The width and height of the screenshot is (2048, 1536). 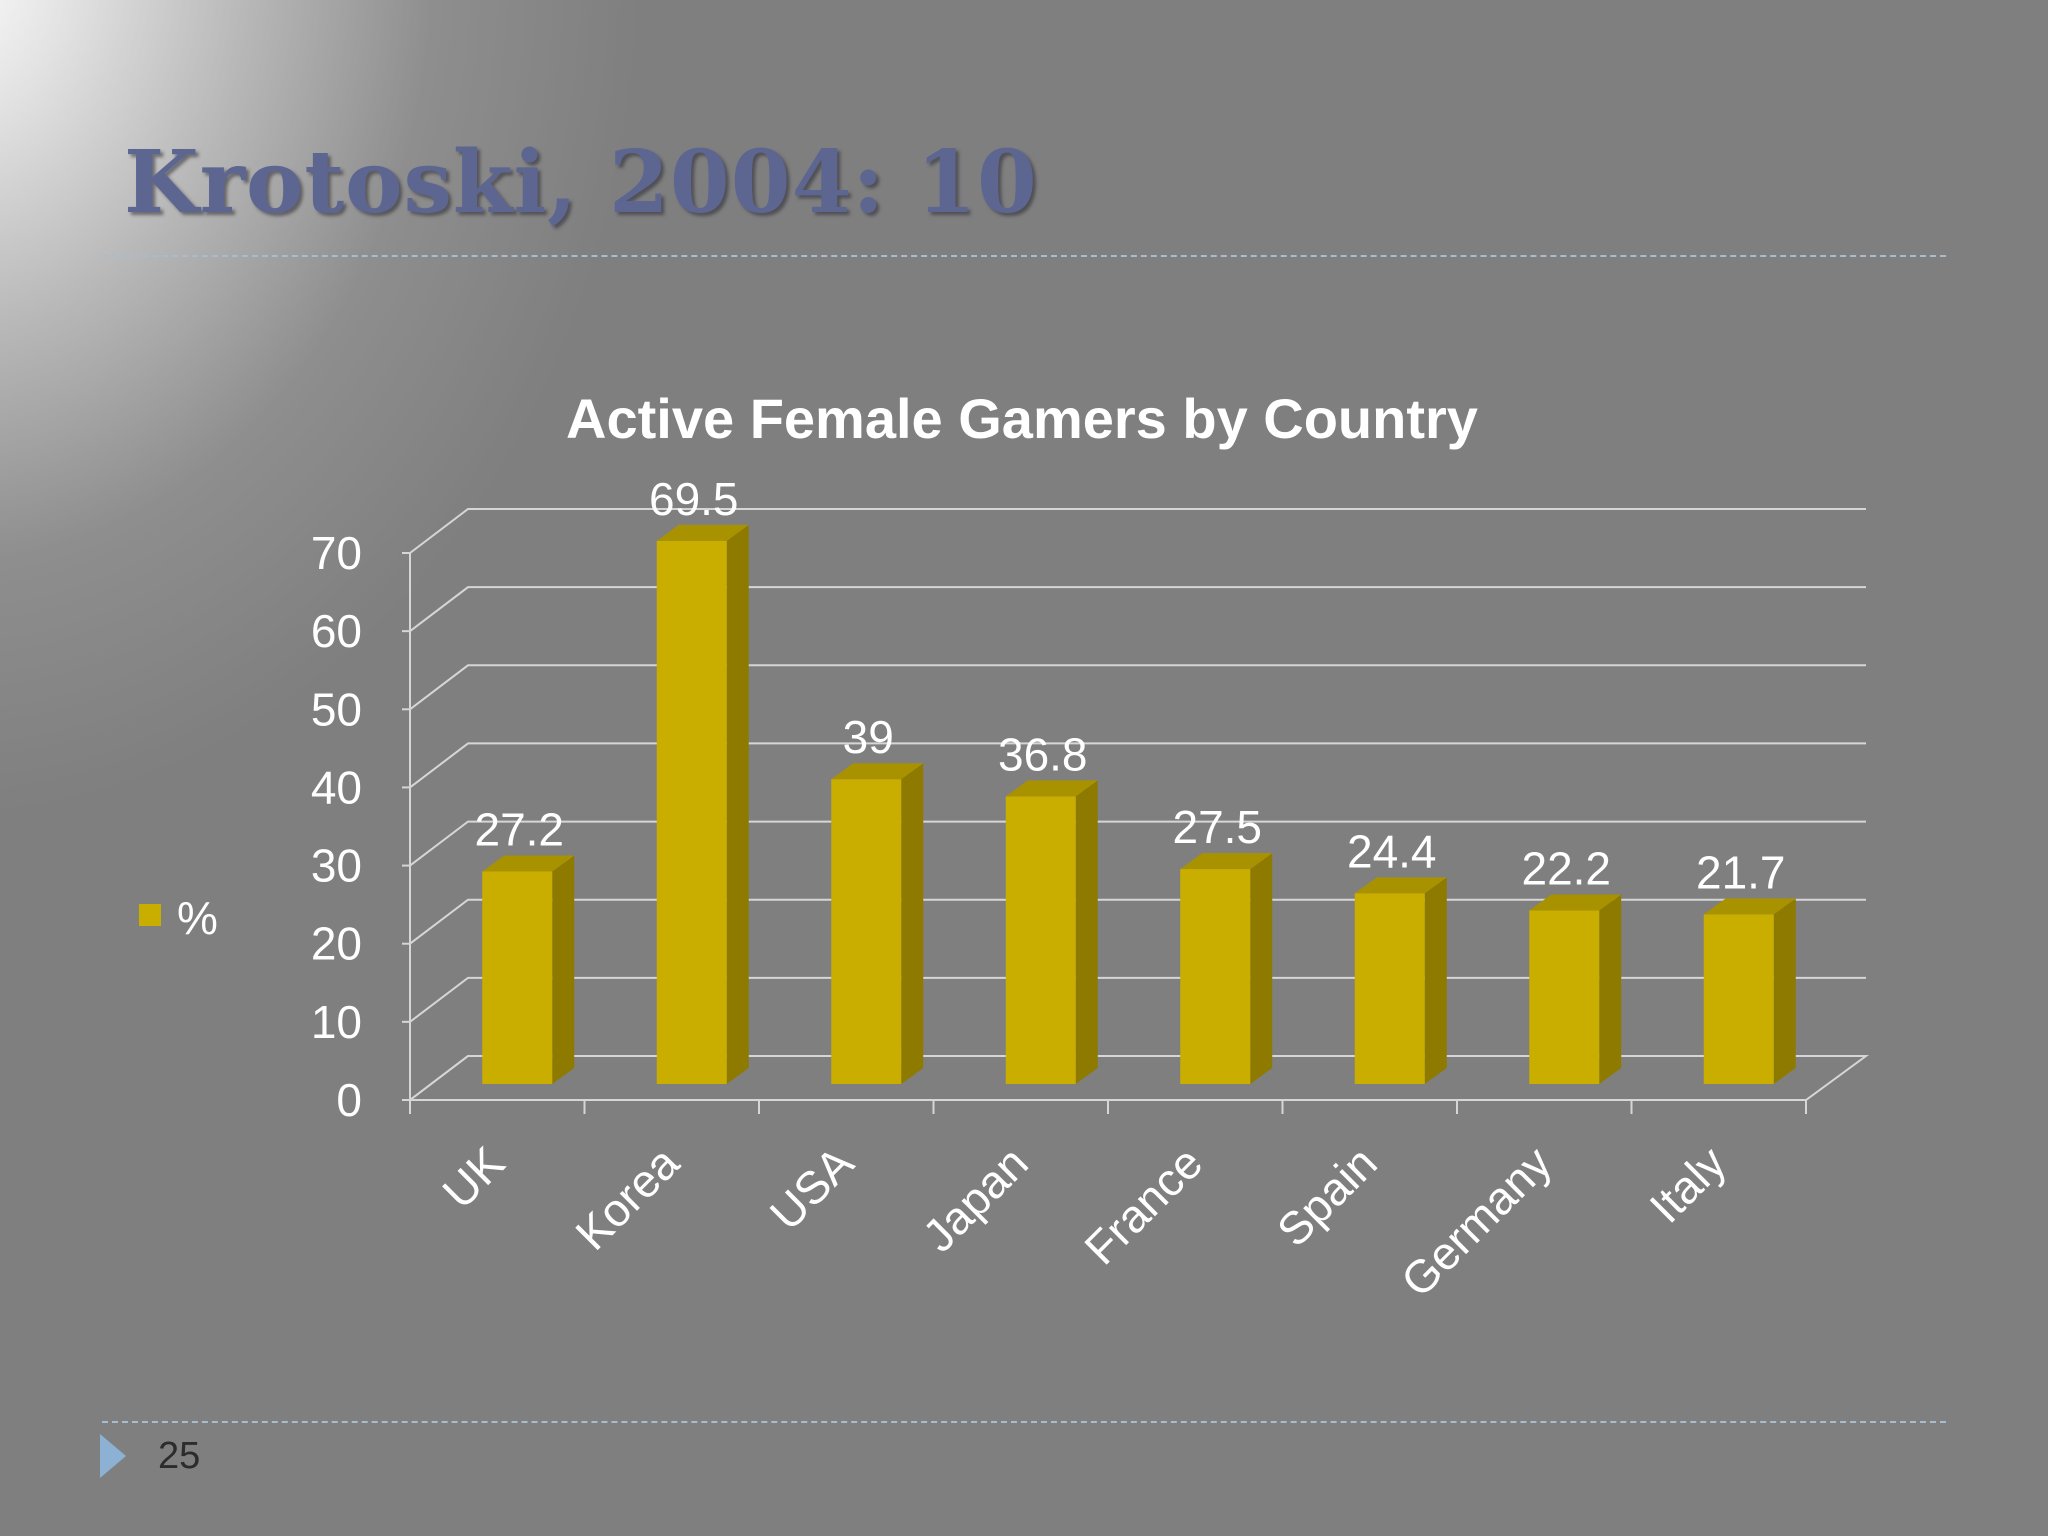 I want to click on data-label: 39, so click(x=868, y=737).